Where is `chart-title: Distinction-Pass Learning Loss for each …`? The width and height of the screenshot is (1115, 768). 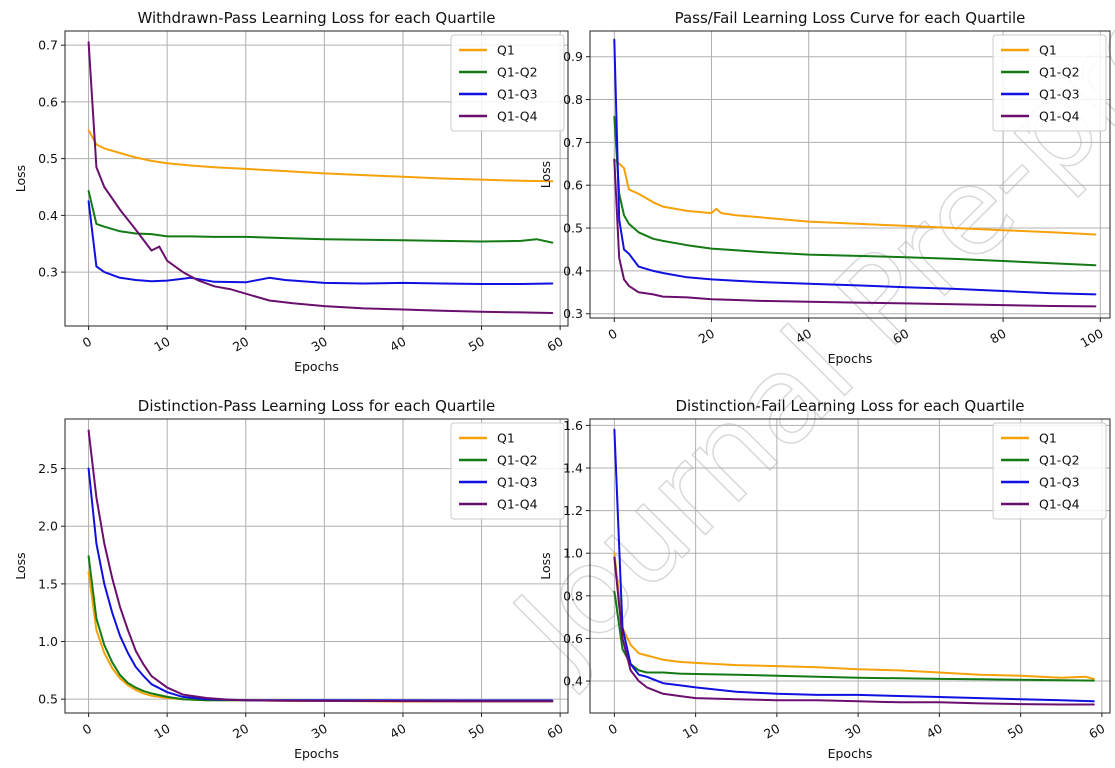
chart-title: Distinction-Pass Learning Loss for each … is located at coordinates (316, 406).